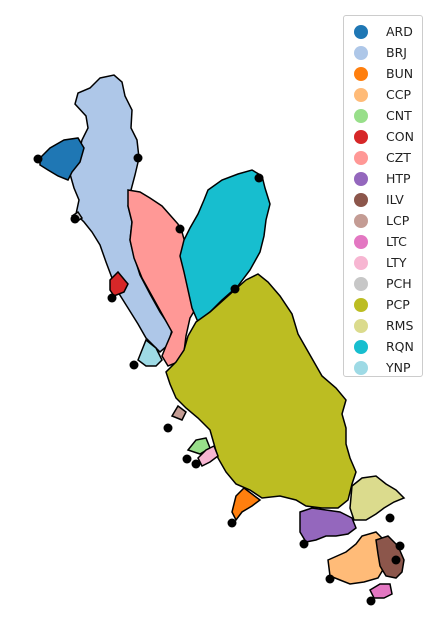  Describe the element at coordinates (396, 241) in the screenshot. I see `legend-label: LTC` at that location.